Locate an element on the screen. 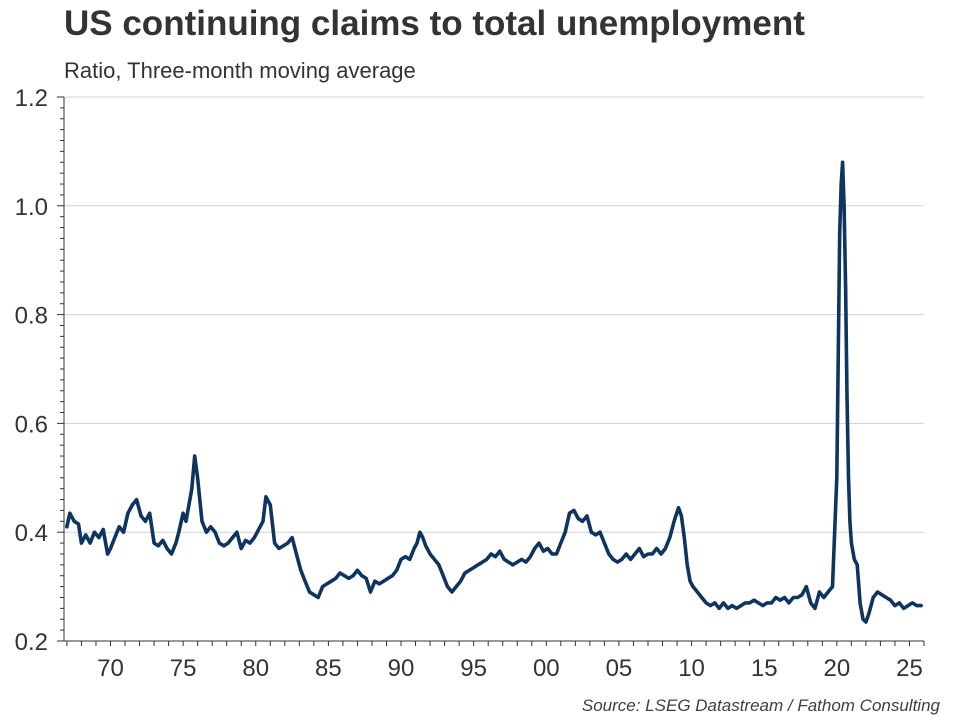  y-tick-label: 0.4 is located at coordinates (31, 533).